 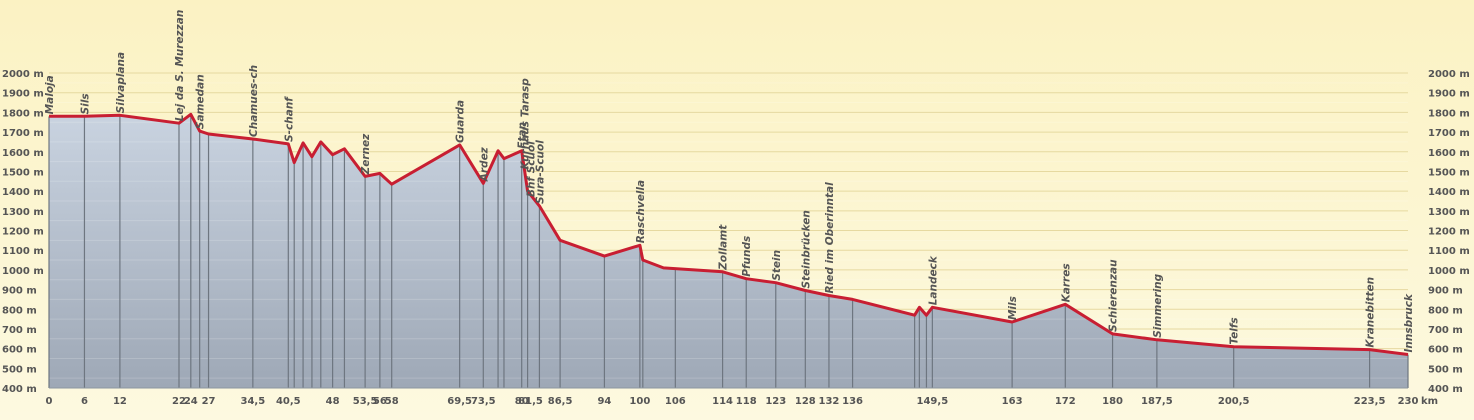 I want to click on y-tick-label-right: 400 m, so click(x=1445, y=389).